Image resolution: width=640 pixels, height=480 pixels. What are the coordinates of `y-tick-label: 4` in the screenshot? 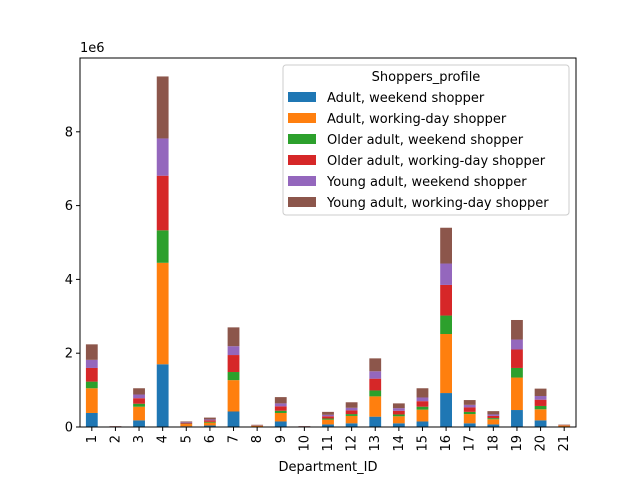 It's located at (69, 280).